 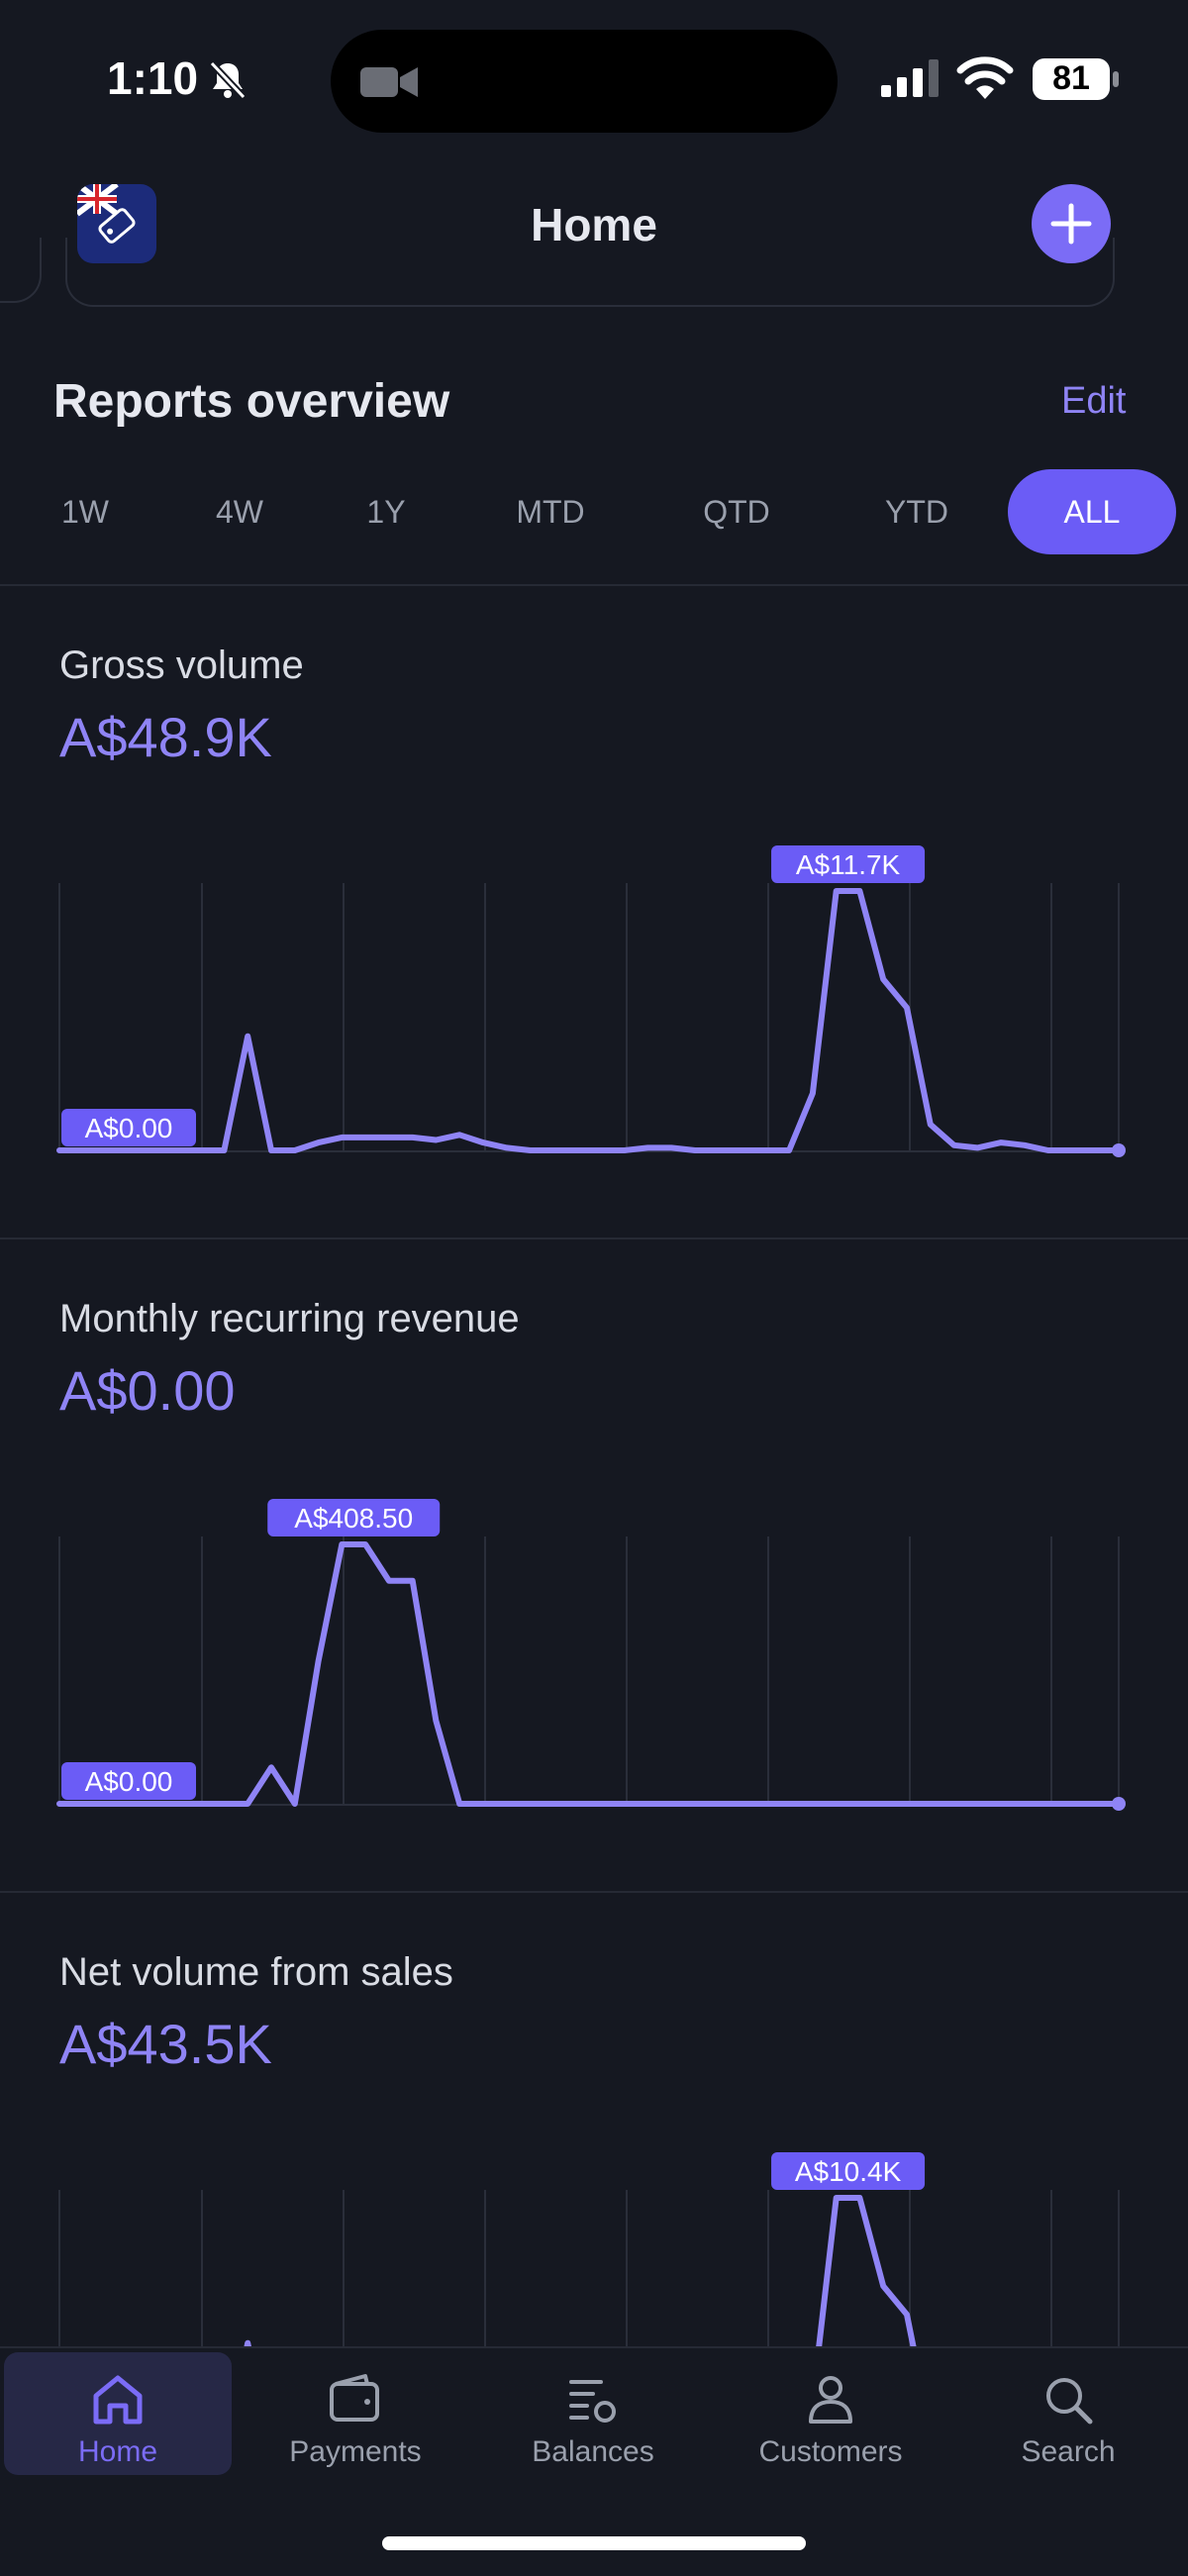 What do you see at coordinates (592, 2401) in the screenshot?
I see `balances-icon` at bounding box center [592, 2401].